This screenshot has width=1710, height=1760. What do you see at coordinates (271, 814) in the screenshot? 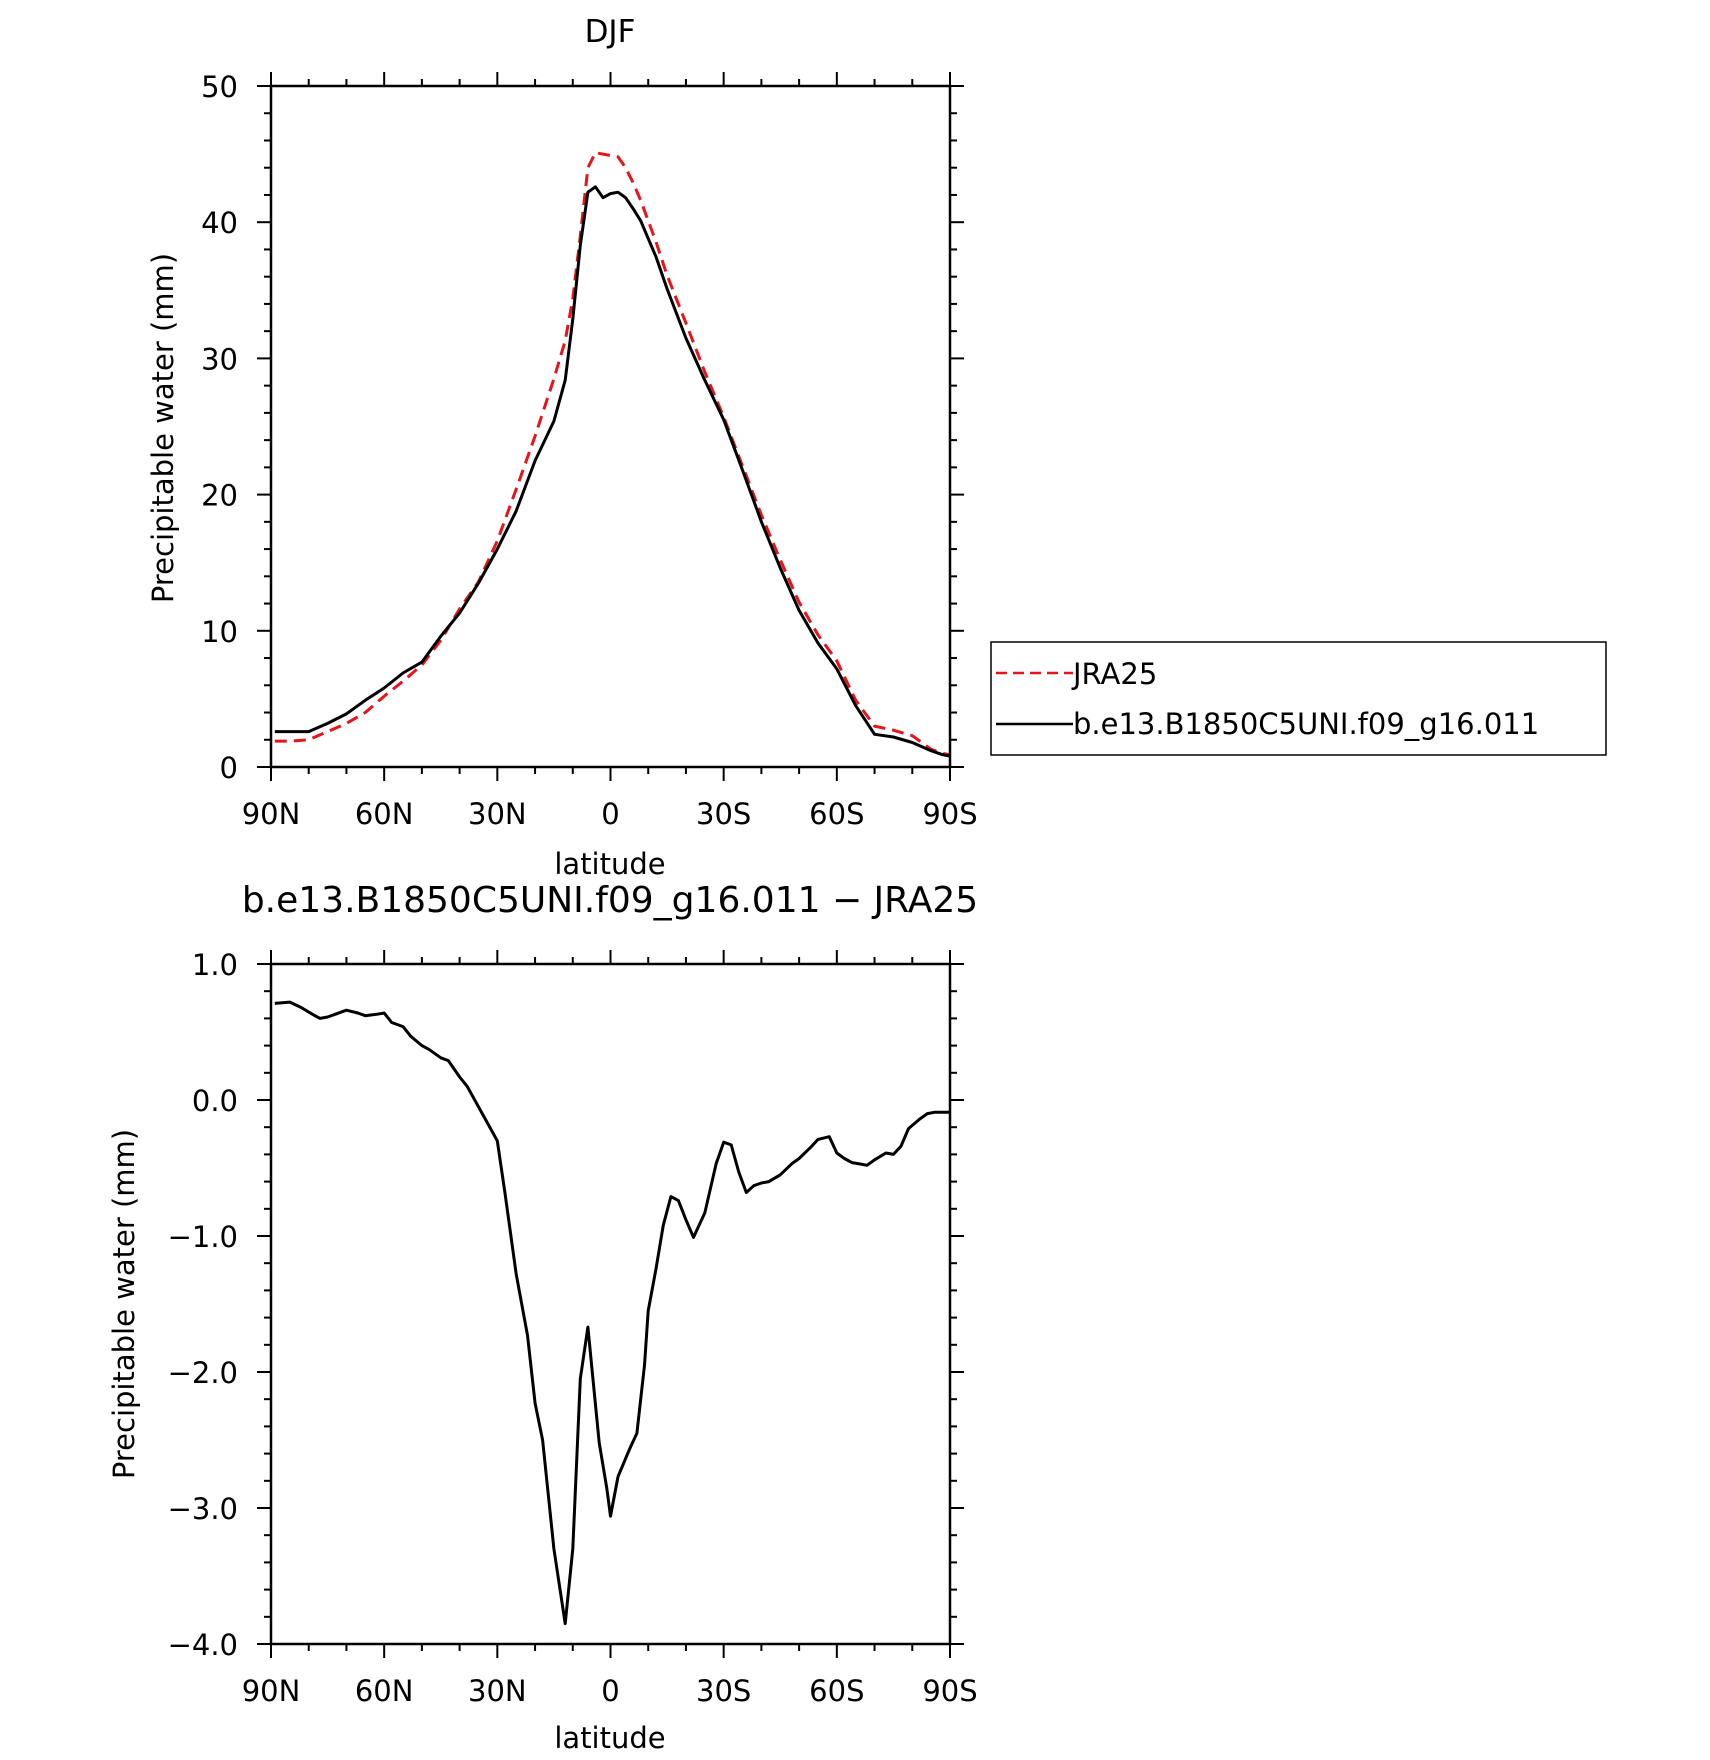
I see `top-chart-xtick-label: 90N` at bounding box center [271, 814].